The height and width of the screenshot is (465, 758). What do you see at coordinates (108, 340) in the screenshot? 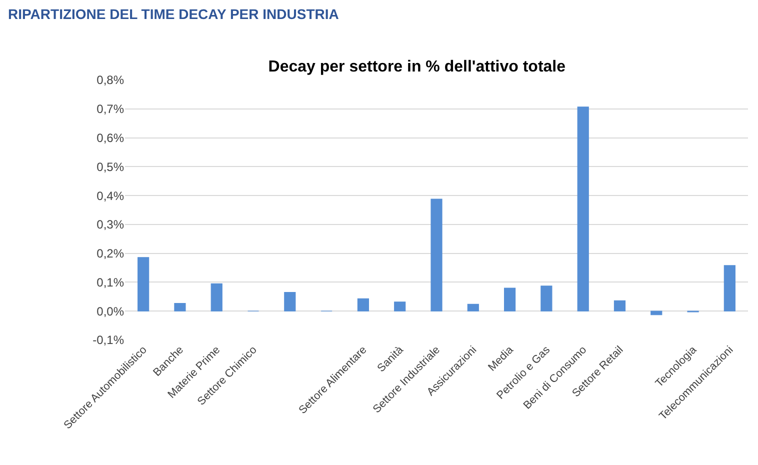
I see `y-tick-label: -0,1%` at bounding box center [108, 340].